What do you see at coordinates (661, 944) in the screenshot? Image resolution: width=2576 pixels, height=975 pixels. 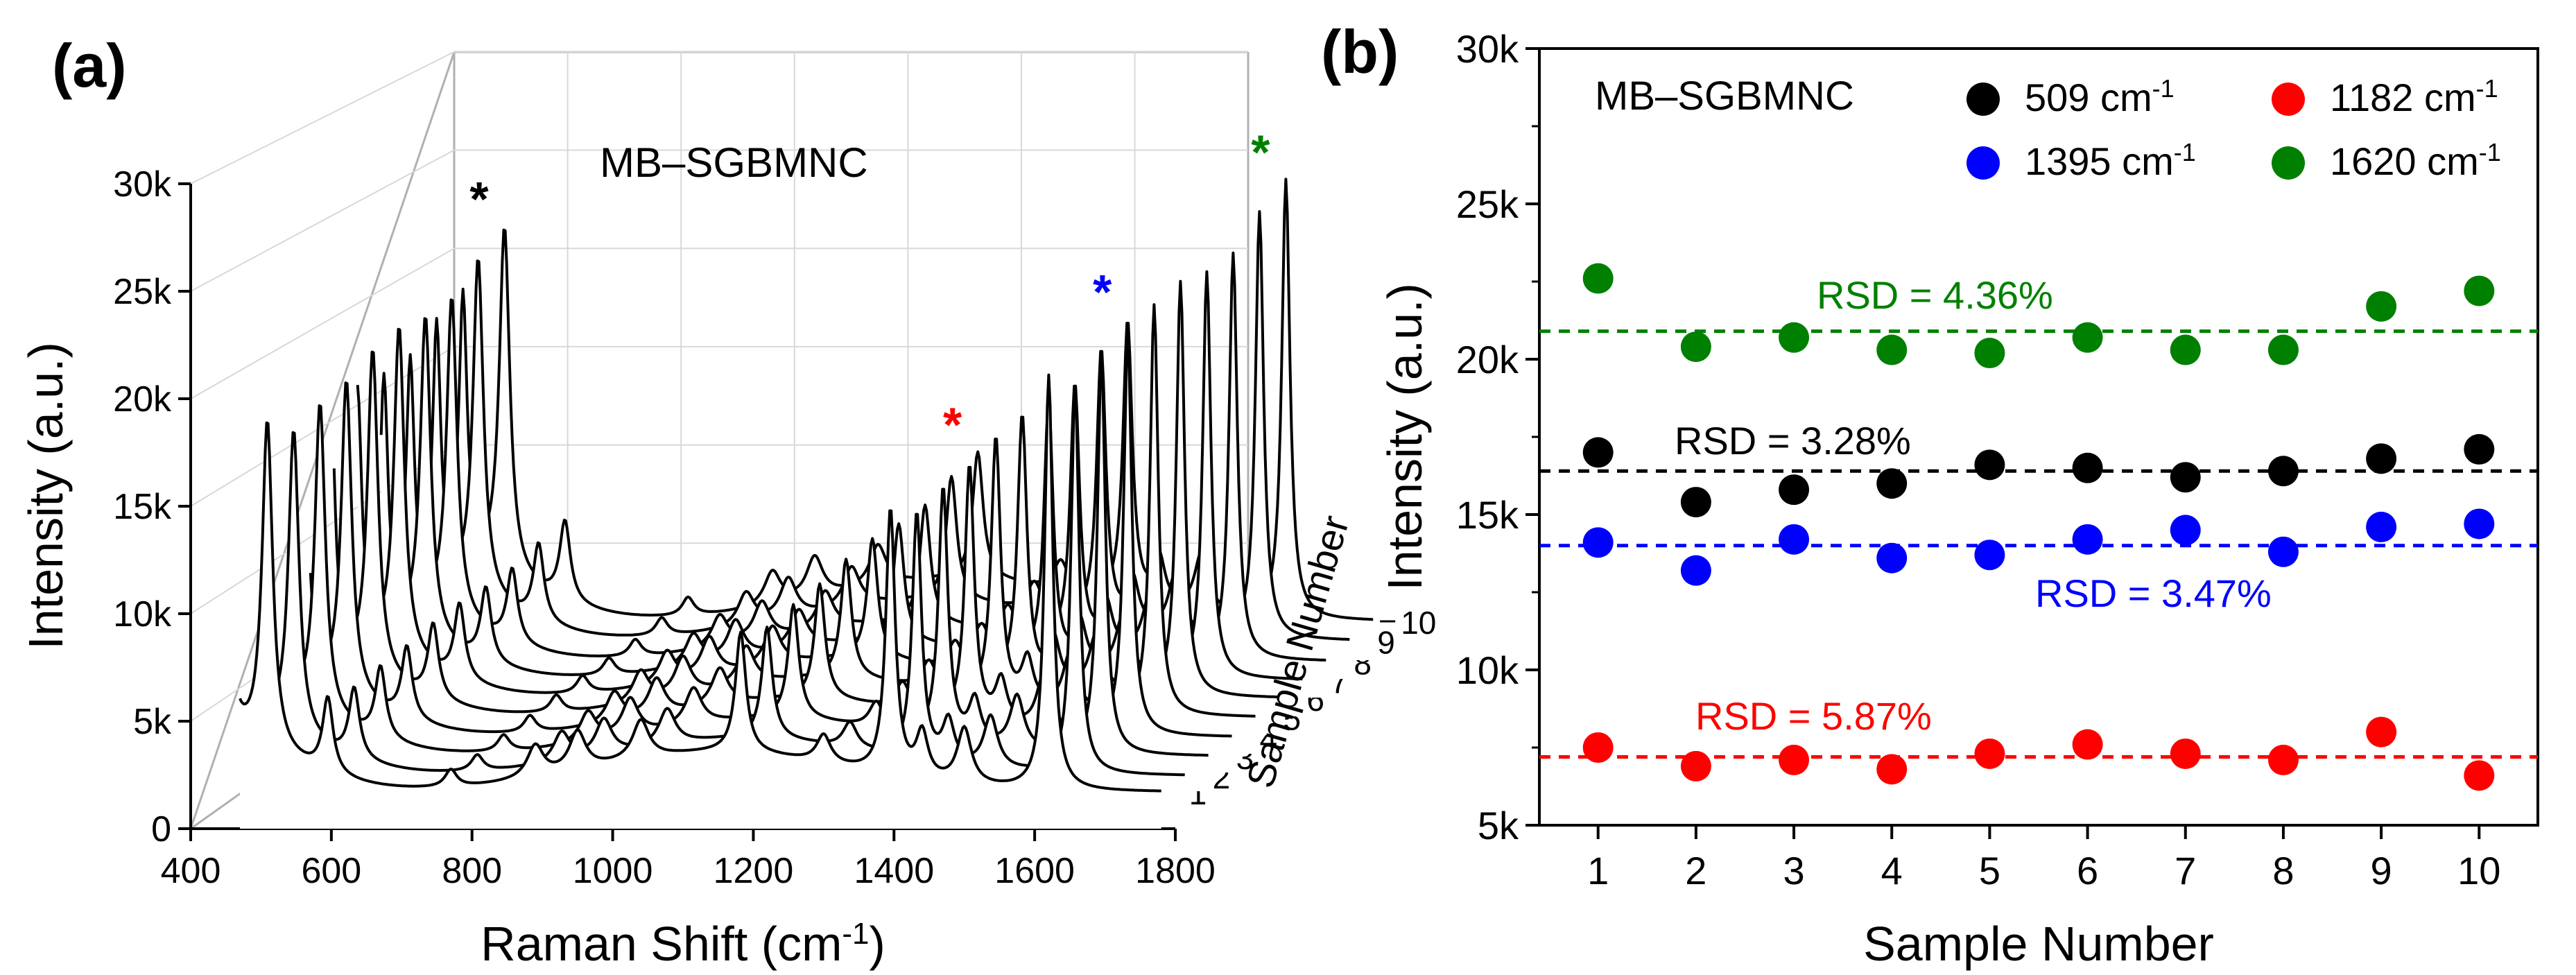 I see `xlabel-main: Raman Shift (cm` at bounding box center [661, 944].